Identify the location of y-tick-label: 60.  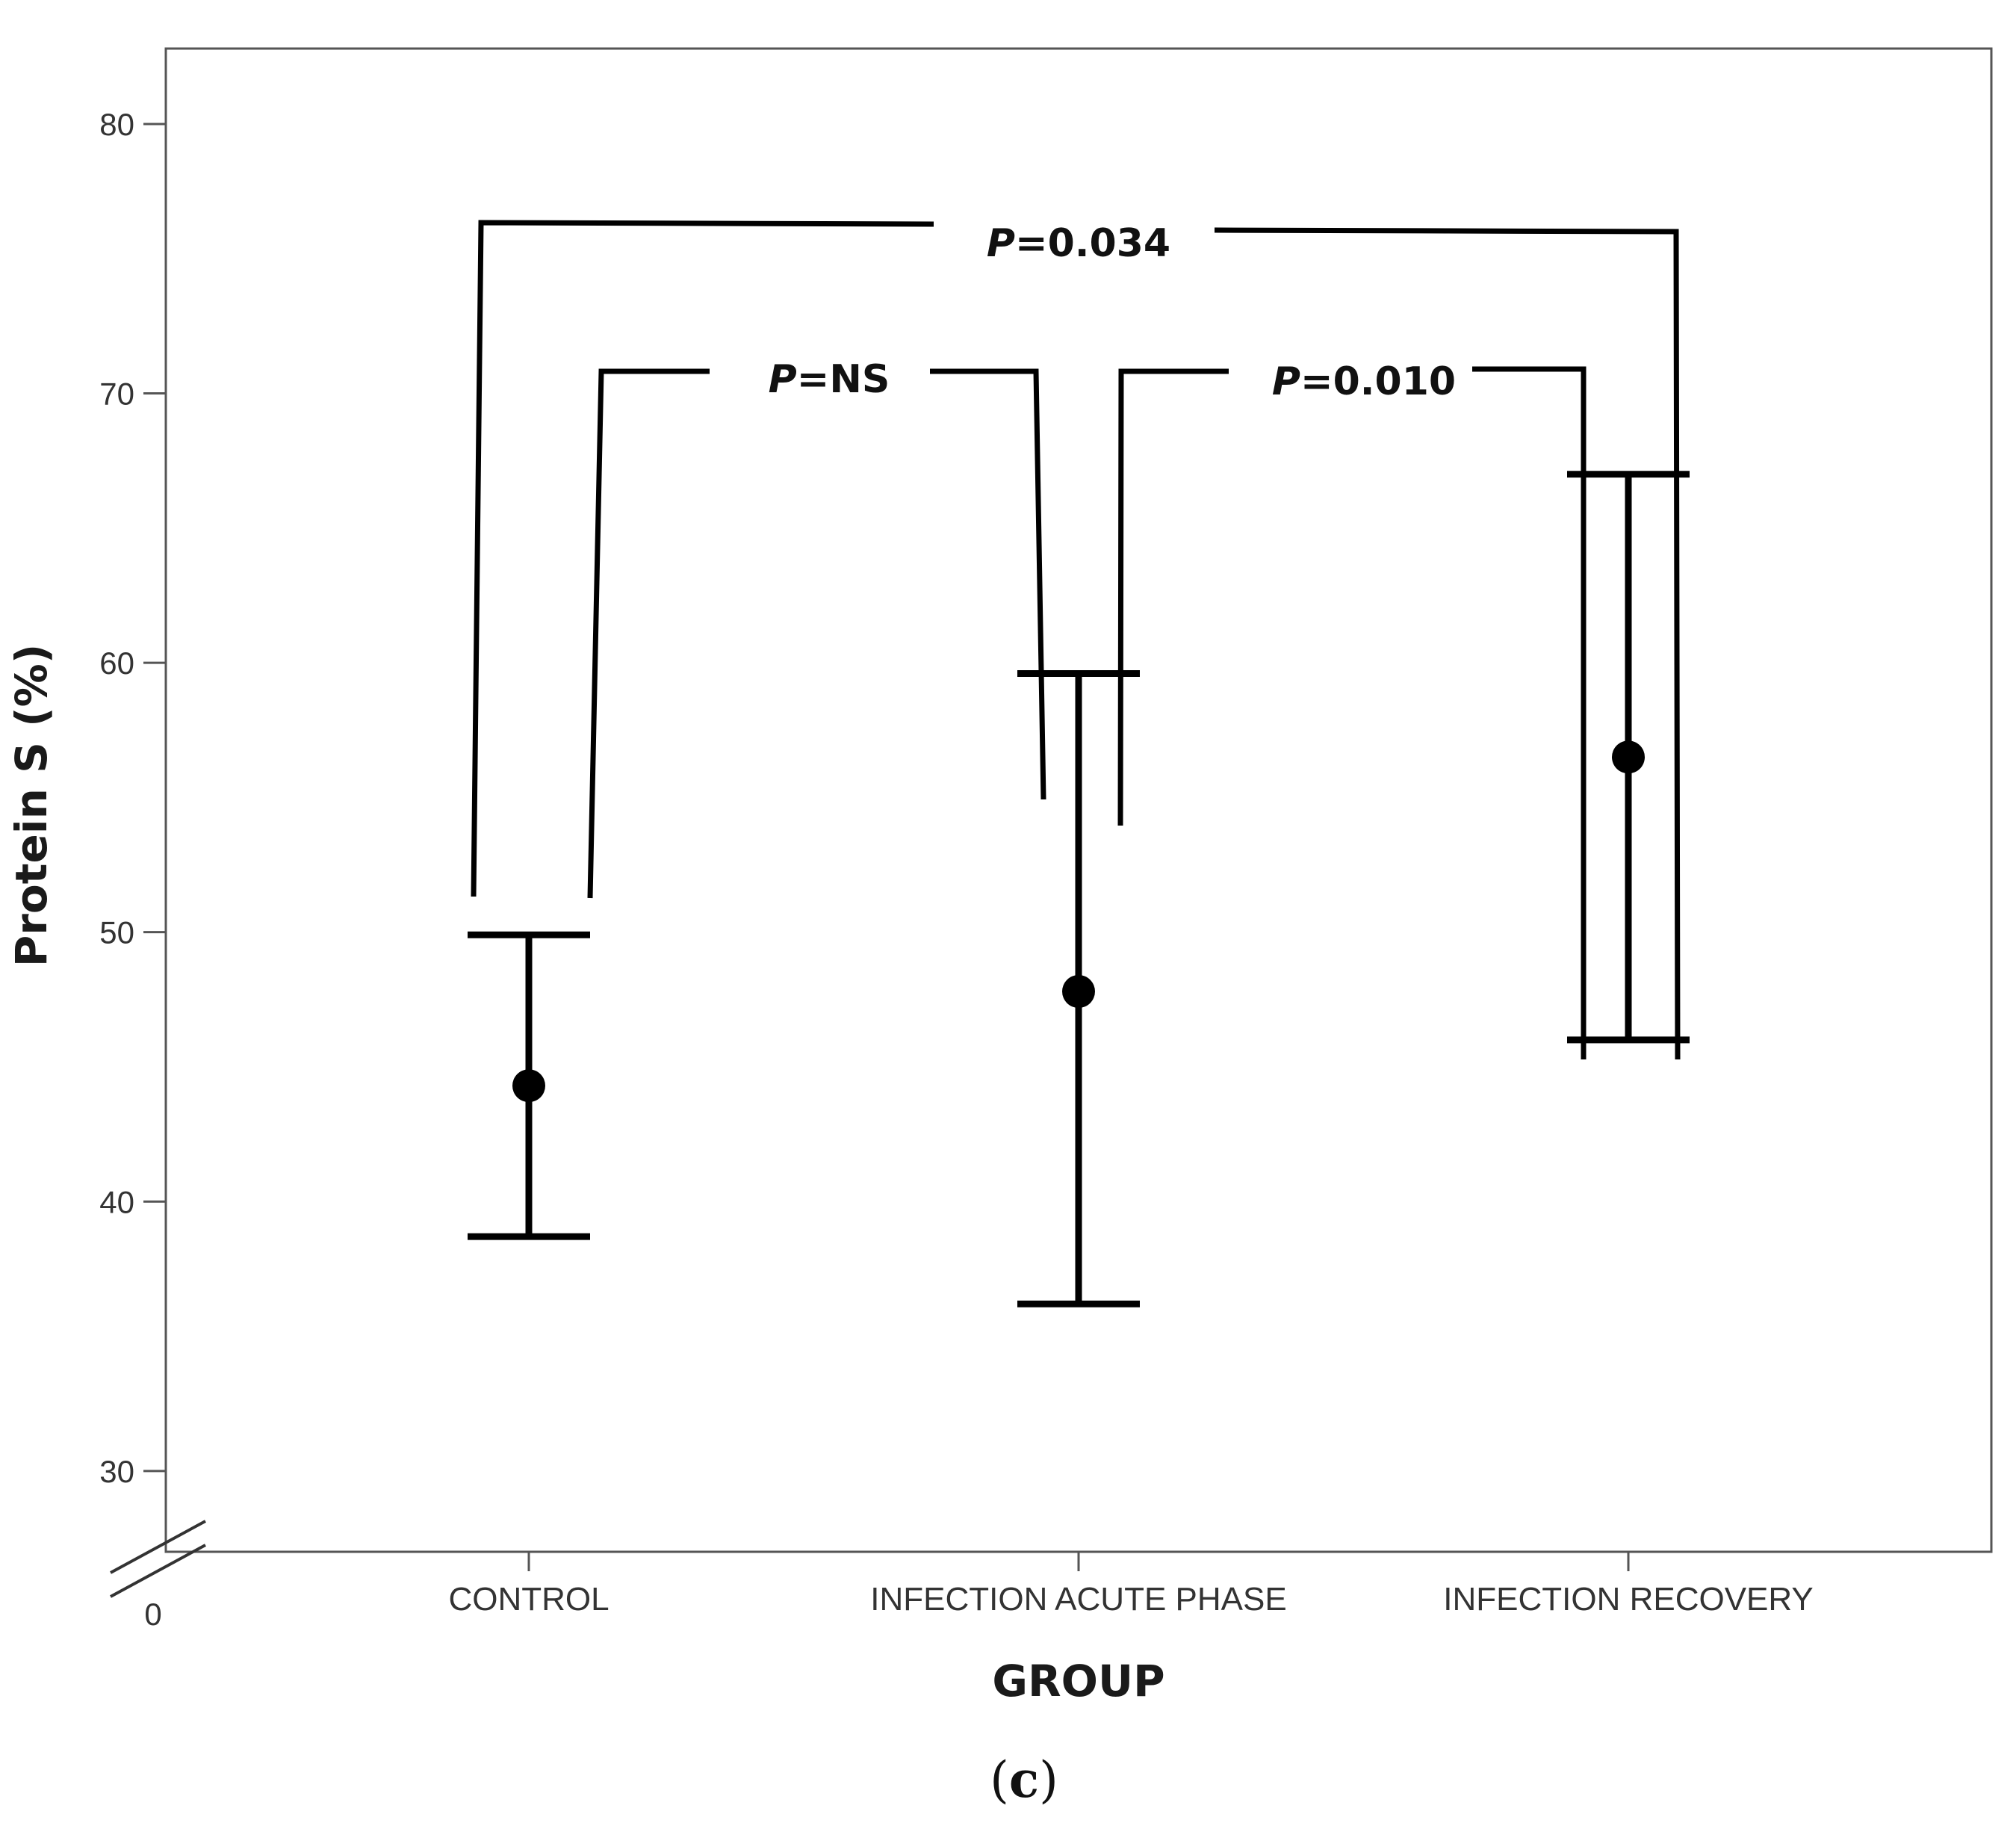
(116, 663).